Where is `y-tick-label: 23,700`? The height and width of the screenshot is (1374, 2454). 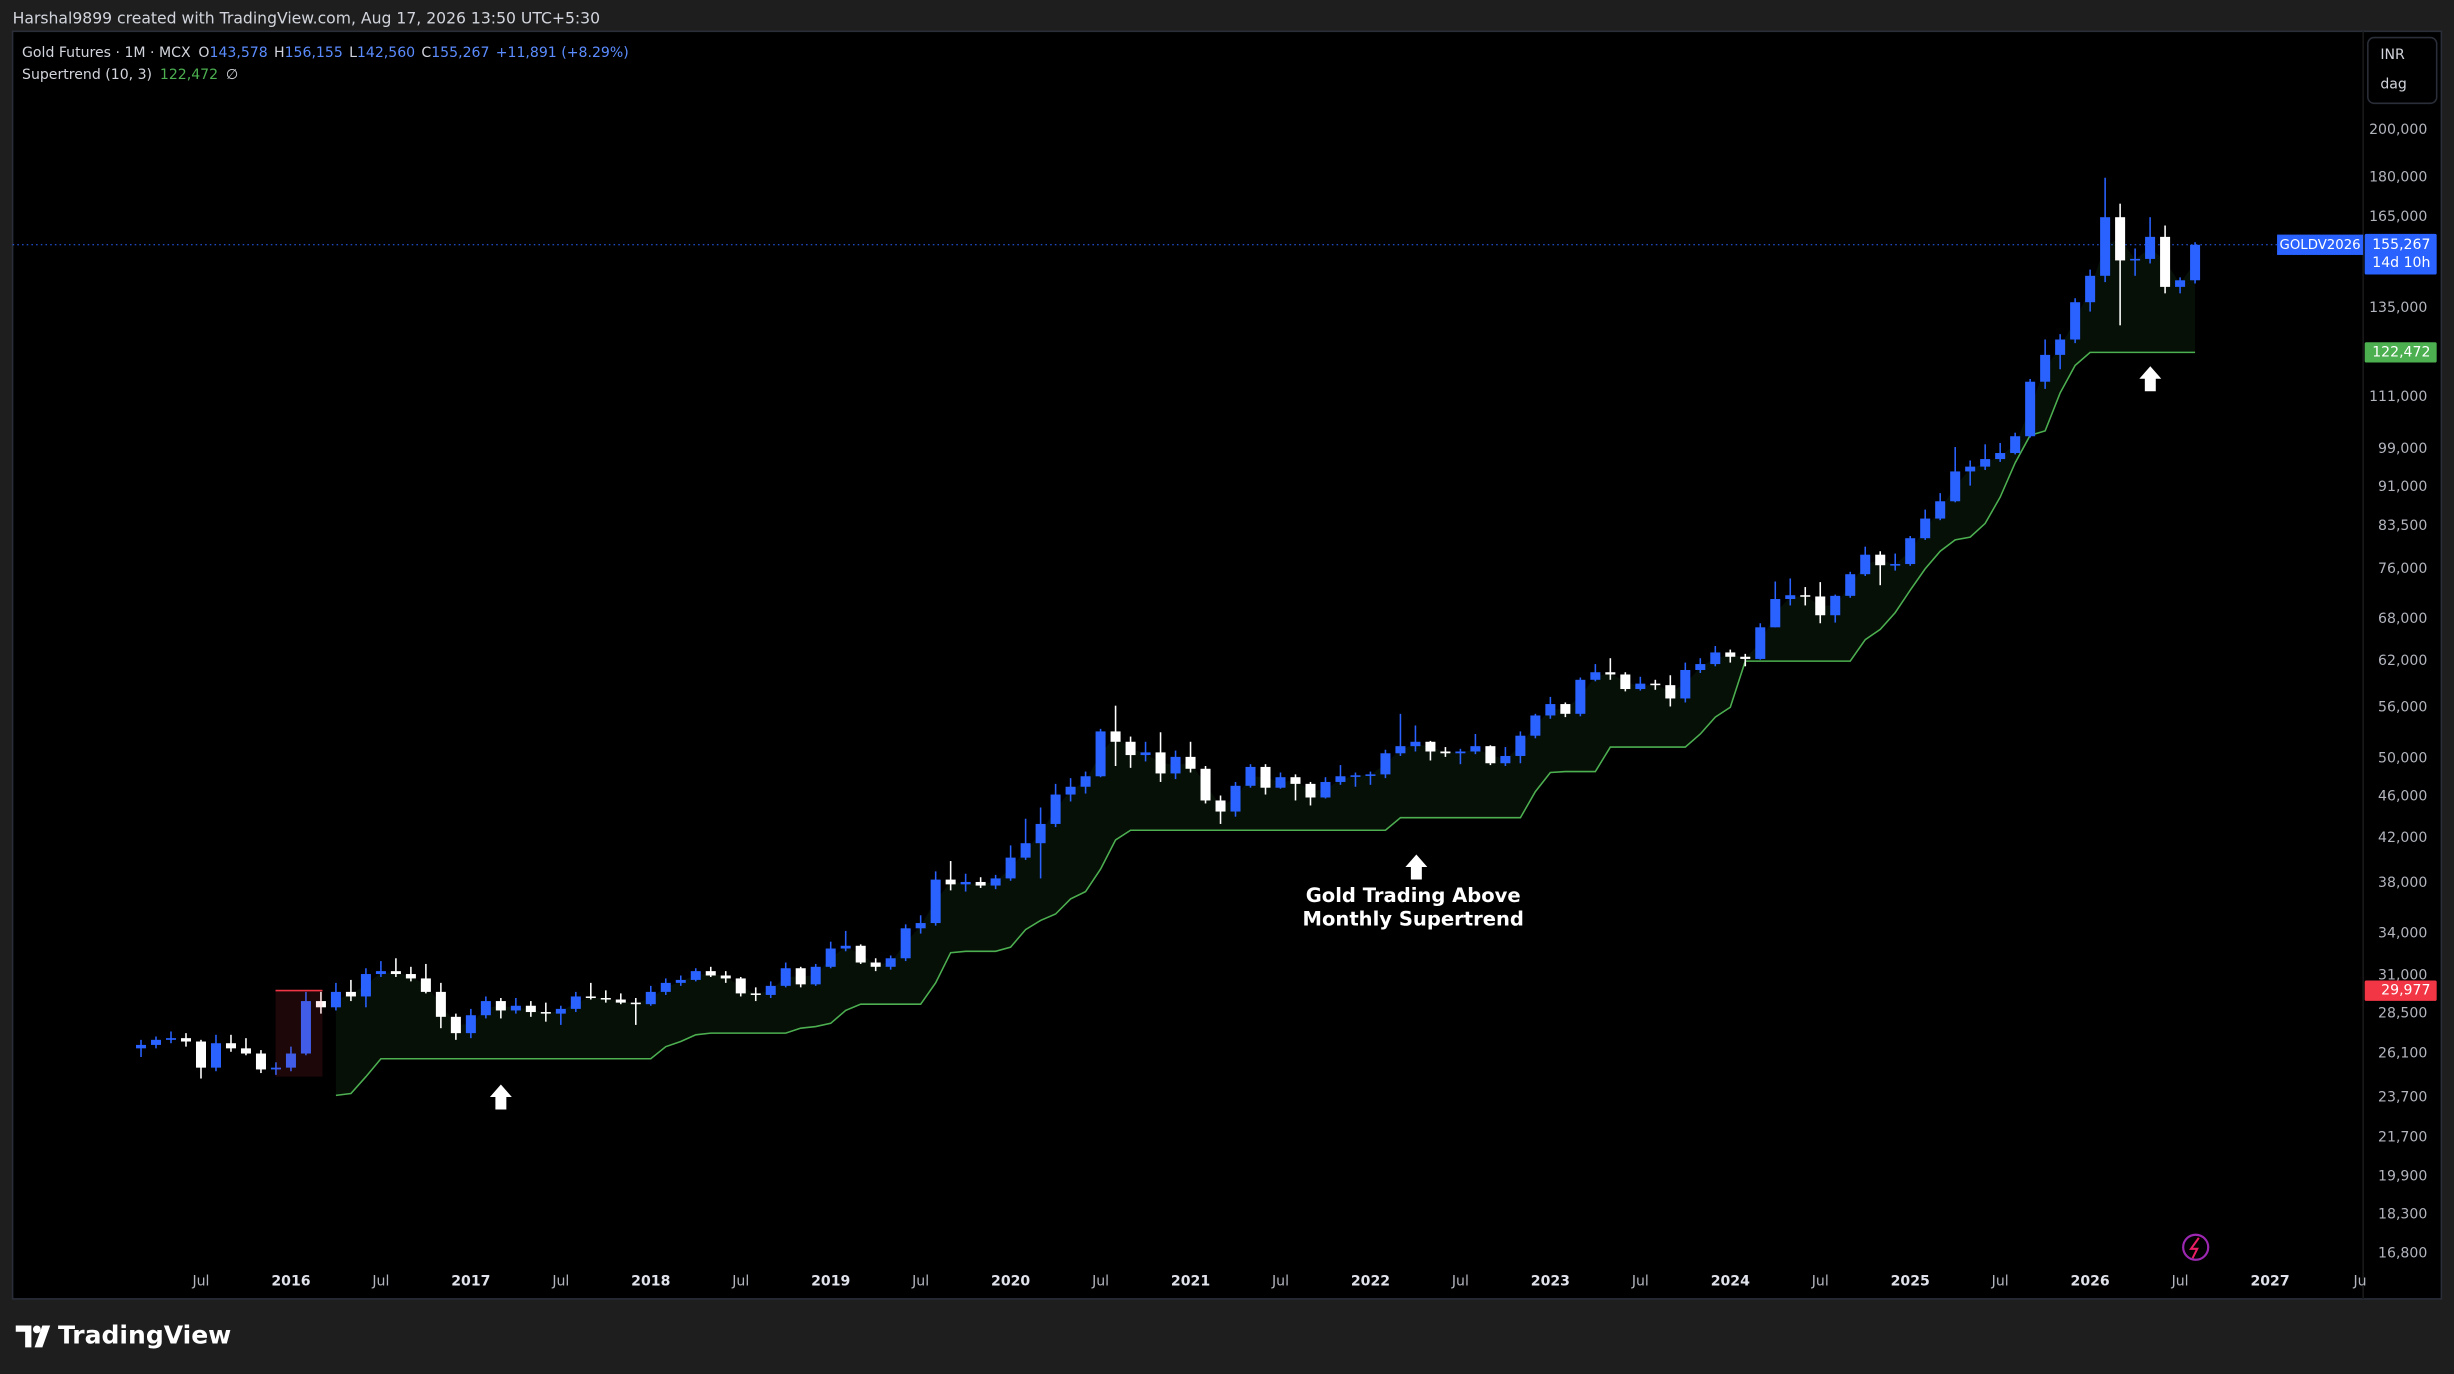
y-tick-label: 23,700 is located at coordinates (2402, 1097).